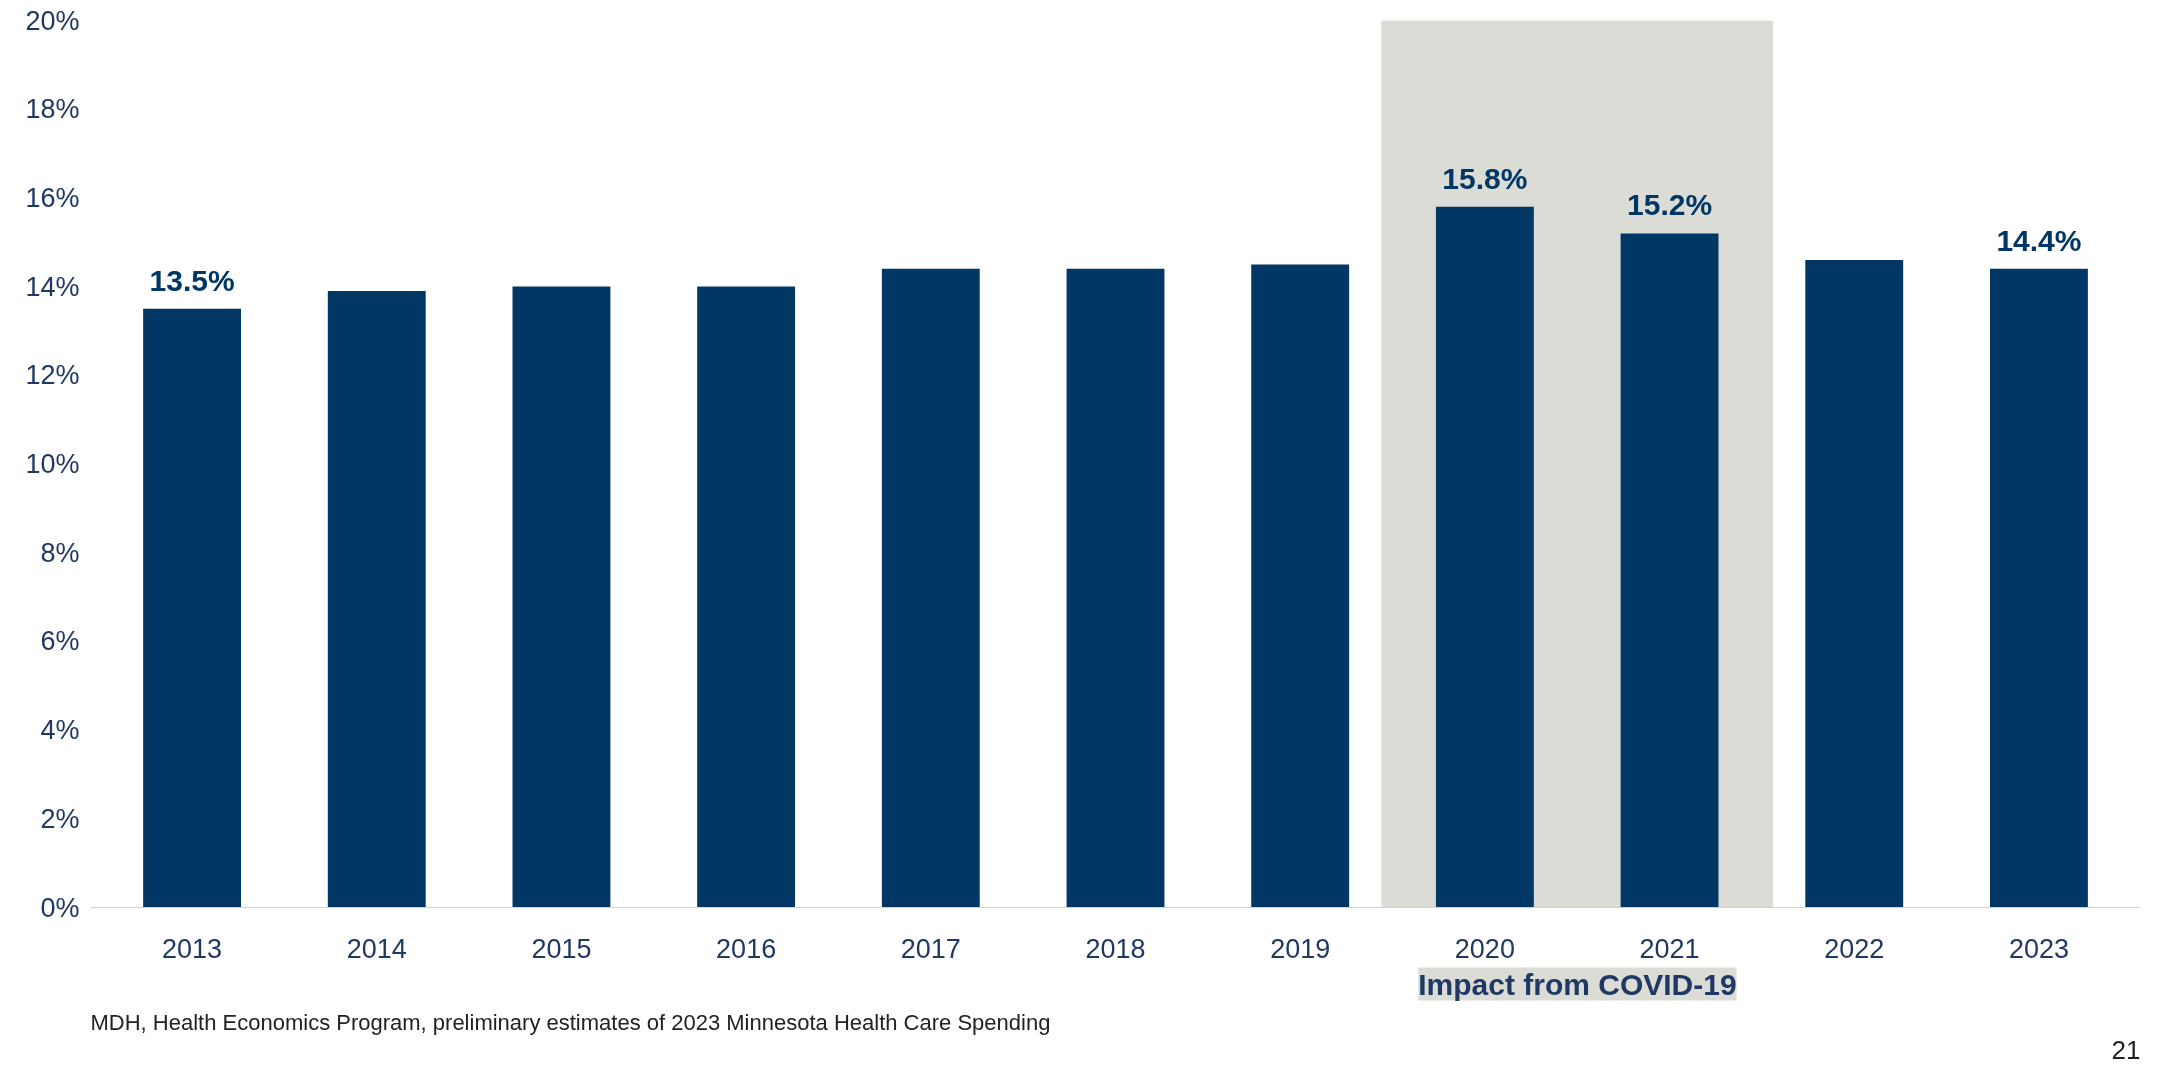 The height and width of the screenshot is (1067, 2157). I want to click on x-tick-label: 2019, so click(1300, 948).